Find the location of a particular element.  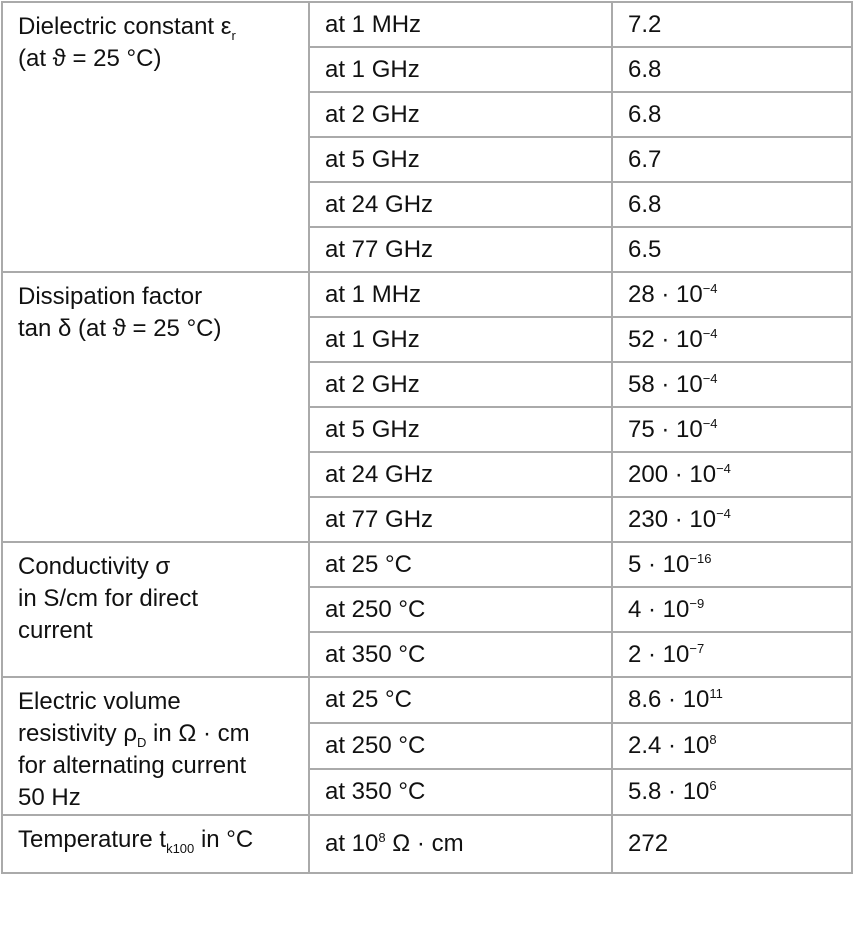

value-cell: 52 · 10−4 is located at coordinates (732, 339).